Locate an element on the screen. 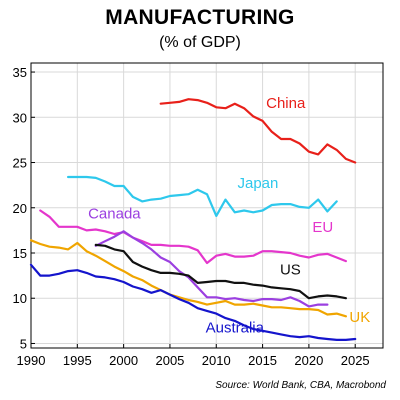 This screenshot has width=400, height=400. y-tick-label: 10 is located at coordinates (20, 298).